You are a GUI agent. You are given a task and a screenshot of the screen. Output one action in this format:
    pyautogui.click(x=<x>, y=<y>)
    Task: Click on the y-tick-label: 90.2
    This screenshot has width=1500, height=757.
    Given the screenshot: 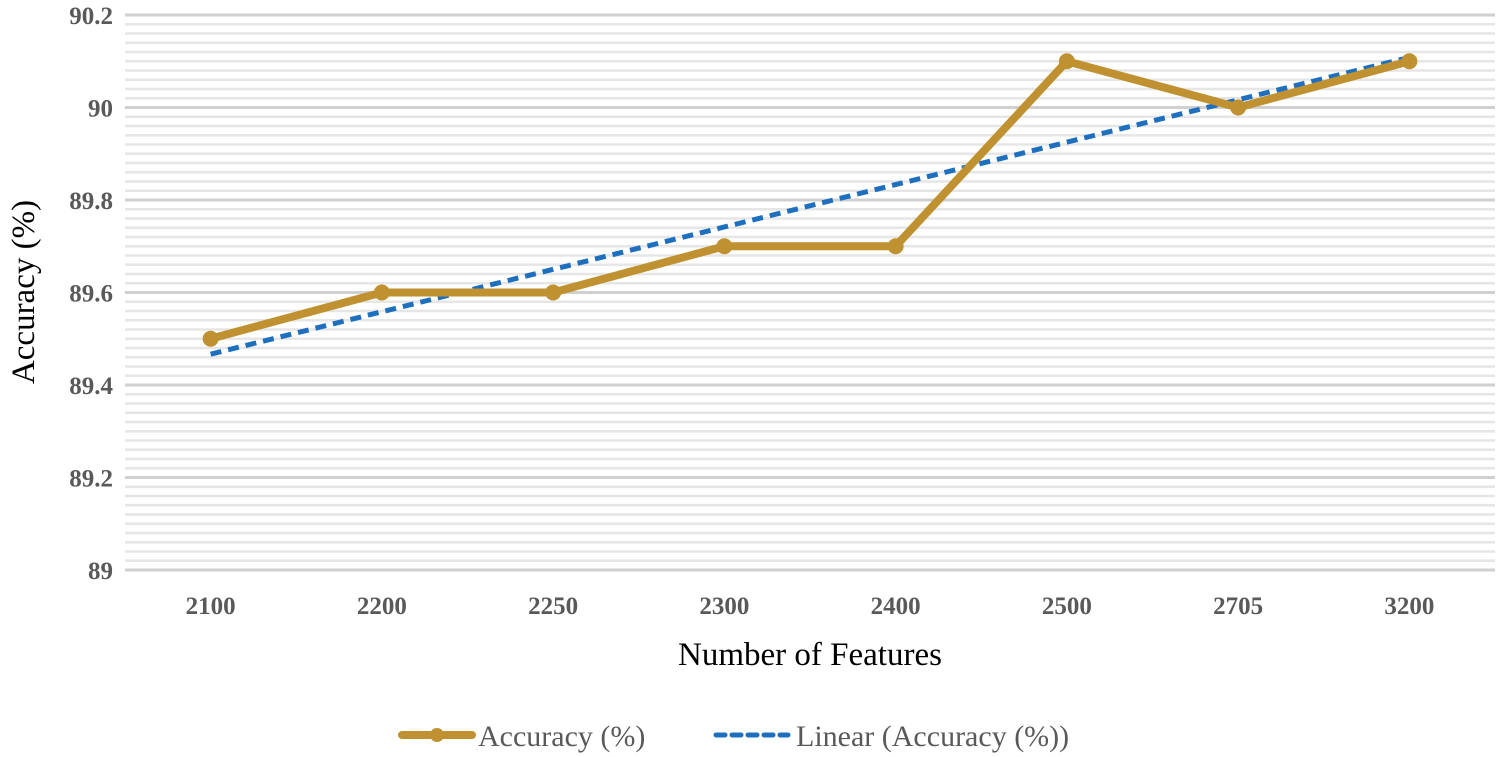 What is the action you would take?
    pyautogui.click(x=91, y=16)
    